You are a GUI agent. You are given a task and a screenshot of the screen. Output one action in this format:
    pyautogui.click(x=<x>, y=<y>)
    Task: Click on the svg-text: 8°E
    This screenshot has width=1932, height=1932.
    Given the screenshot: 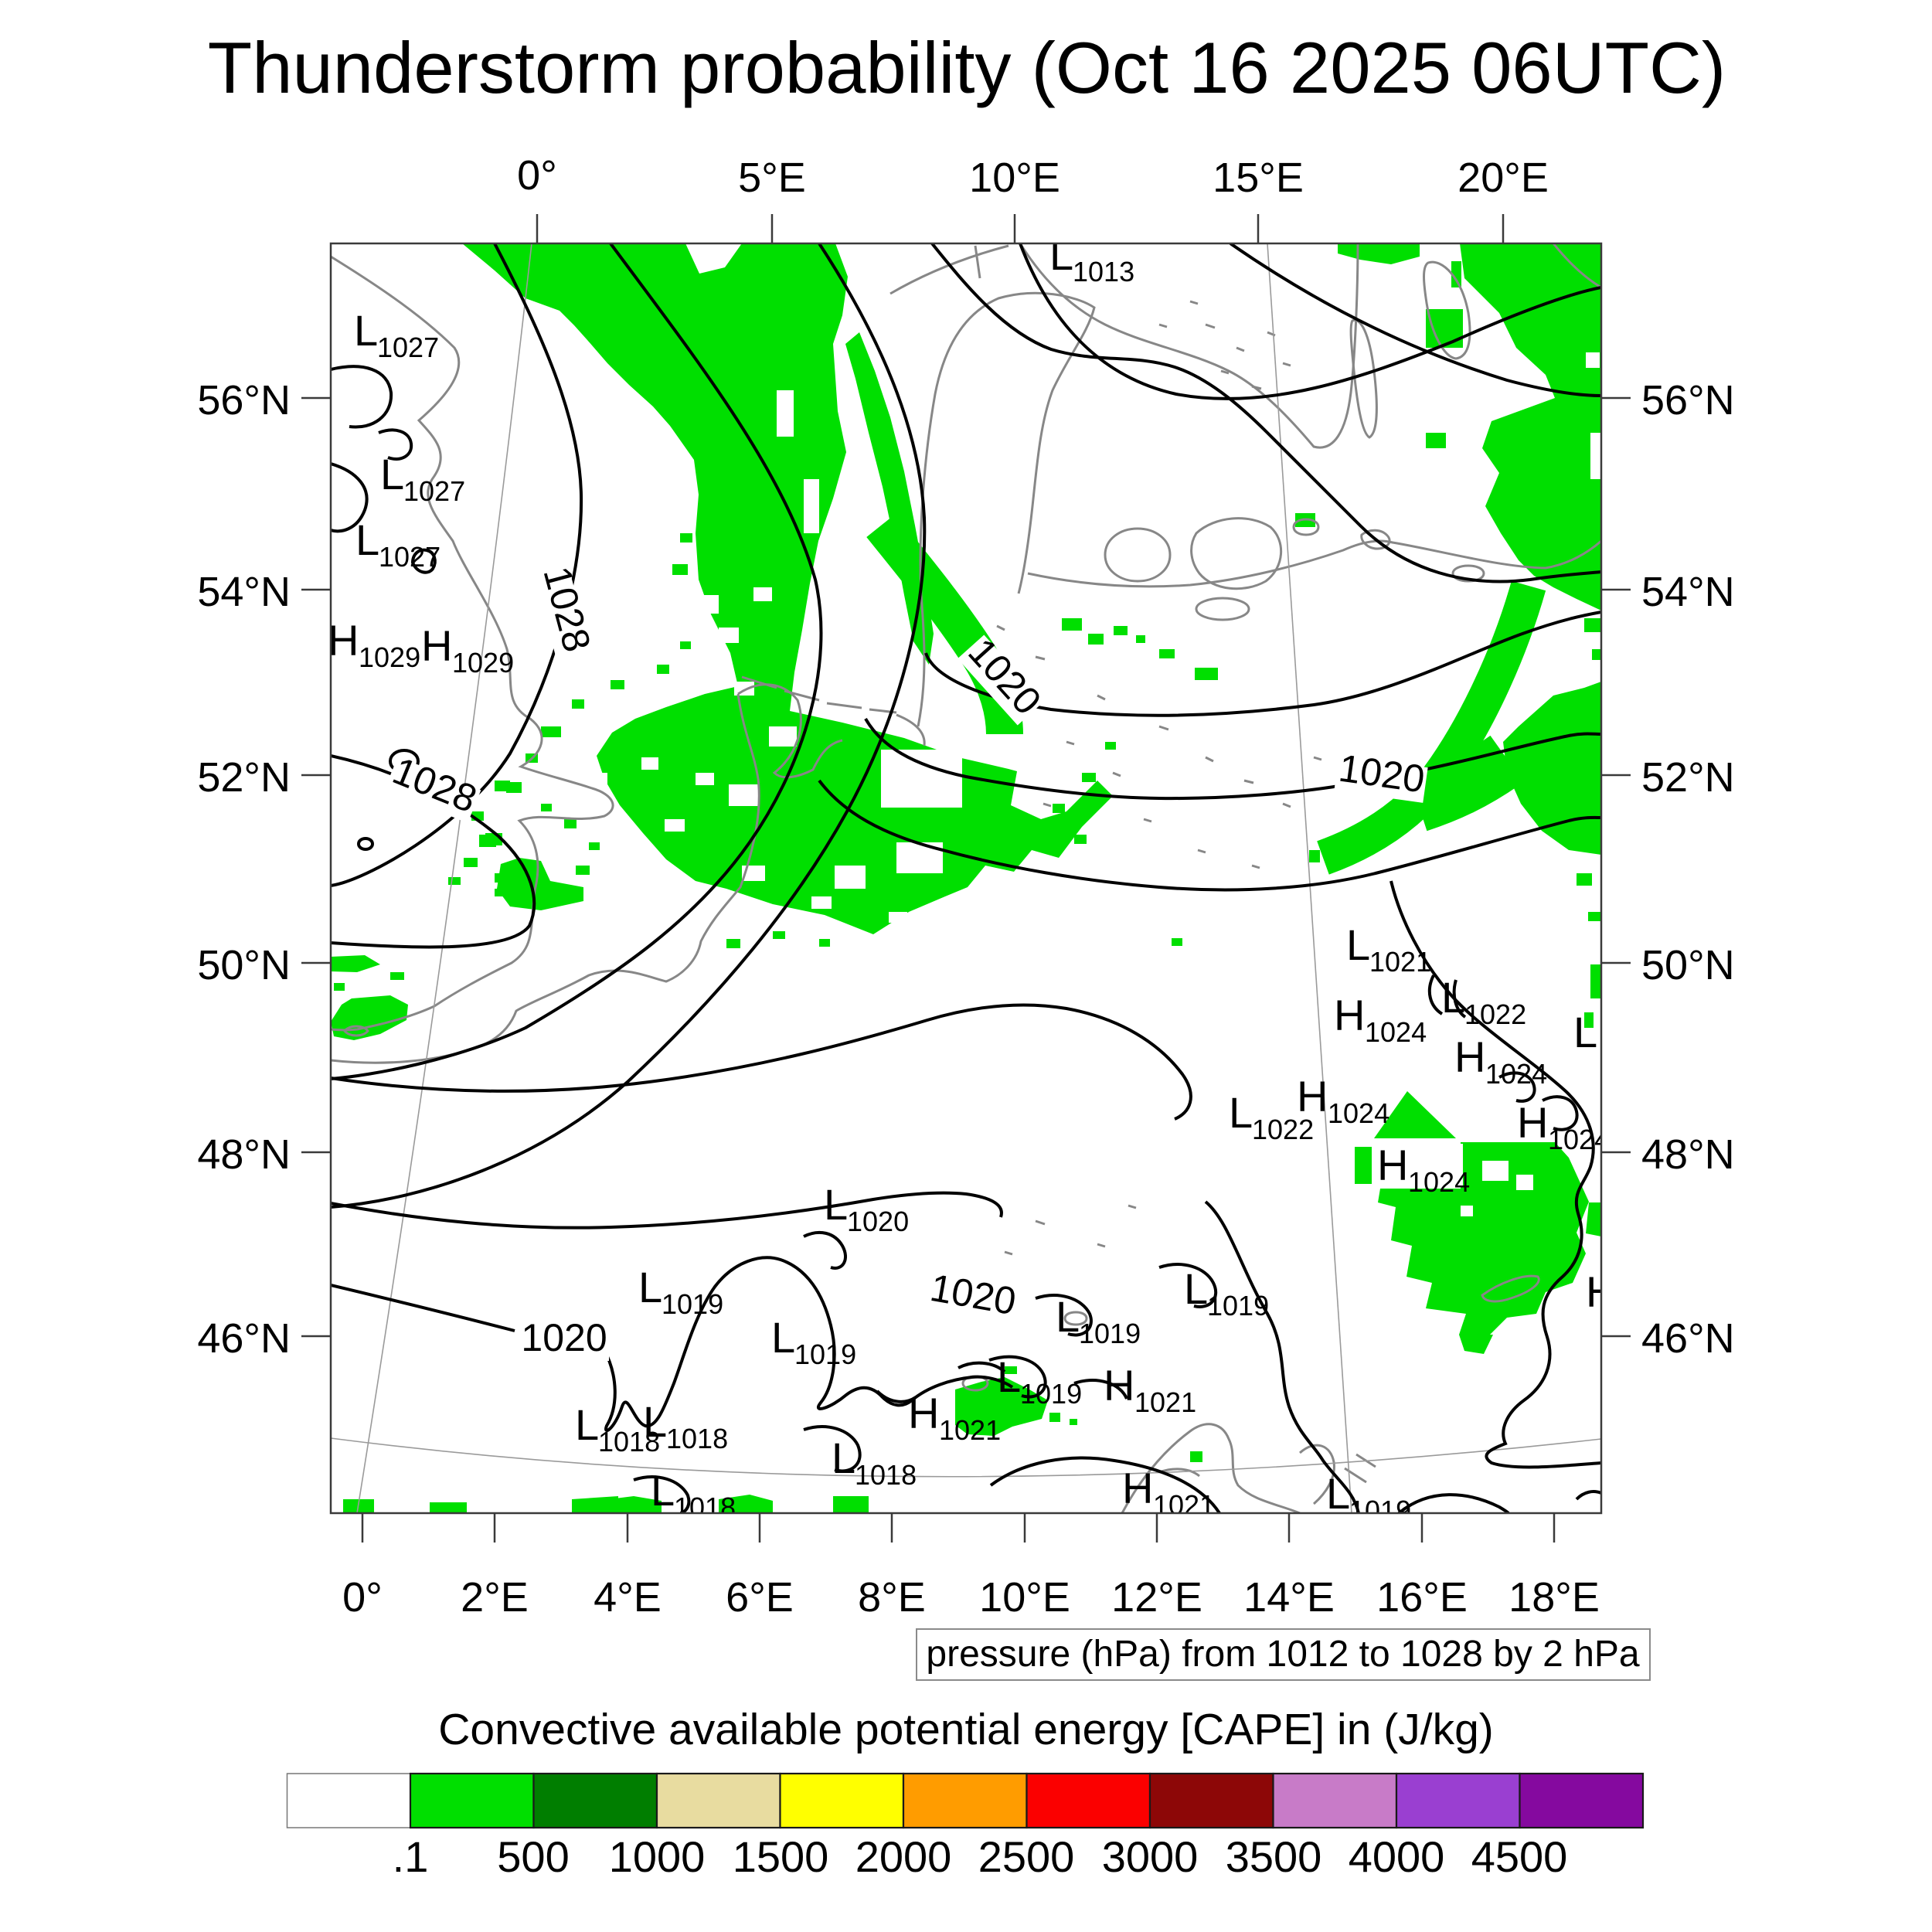 What is the action you would take?
    pyautogui.click(x=892, y=1598)
    